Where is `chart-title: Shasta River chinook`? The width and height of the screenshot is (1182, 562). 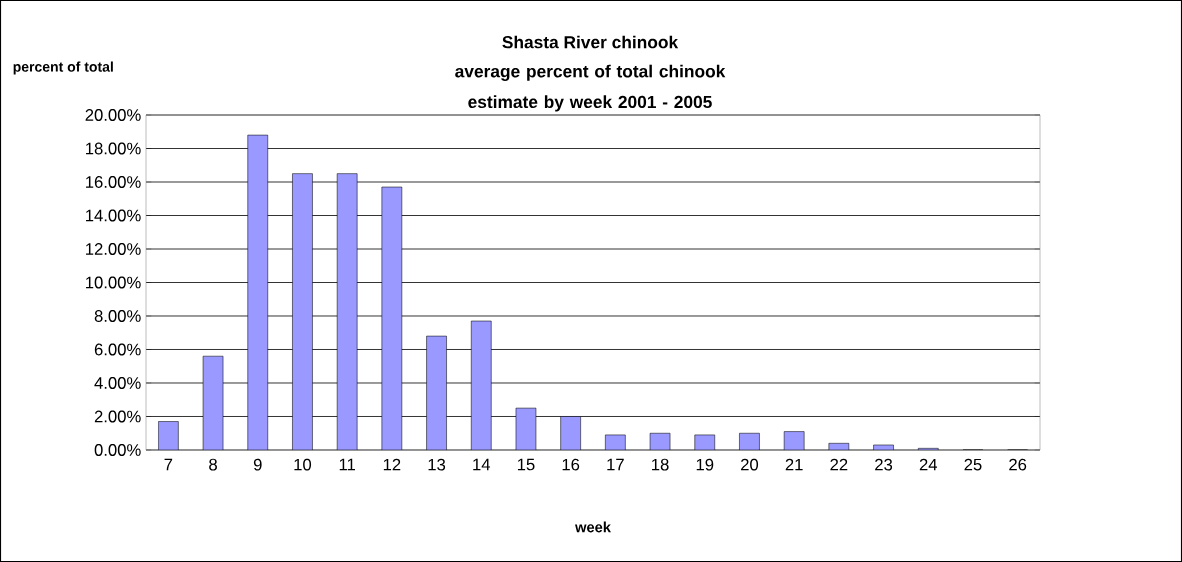
chart-title: Shasta River chinook is located at coordinates (590, 42).